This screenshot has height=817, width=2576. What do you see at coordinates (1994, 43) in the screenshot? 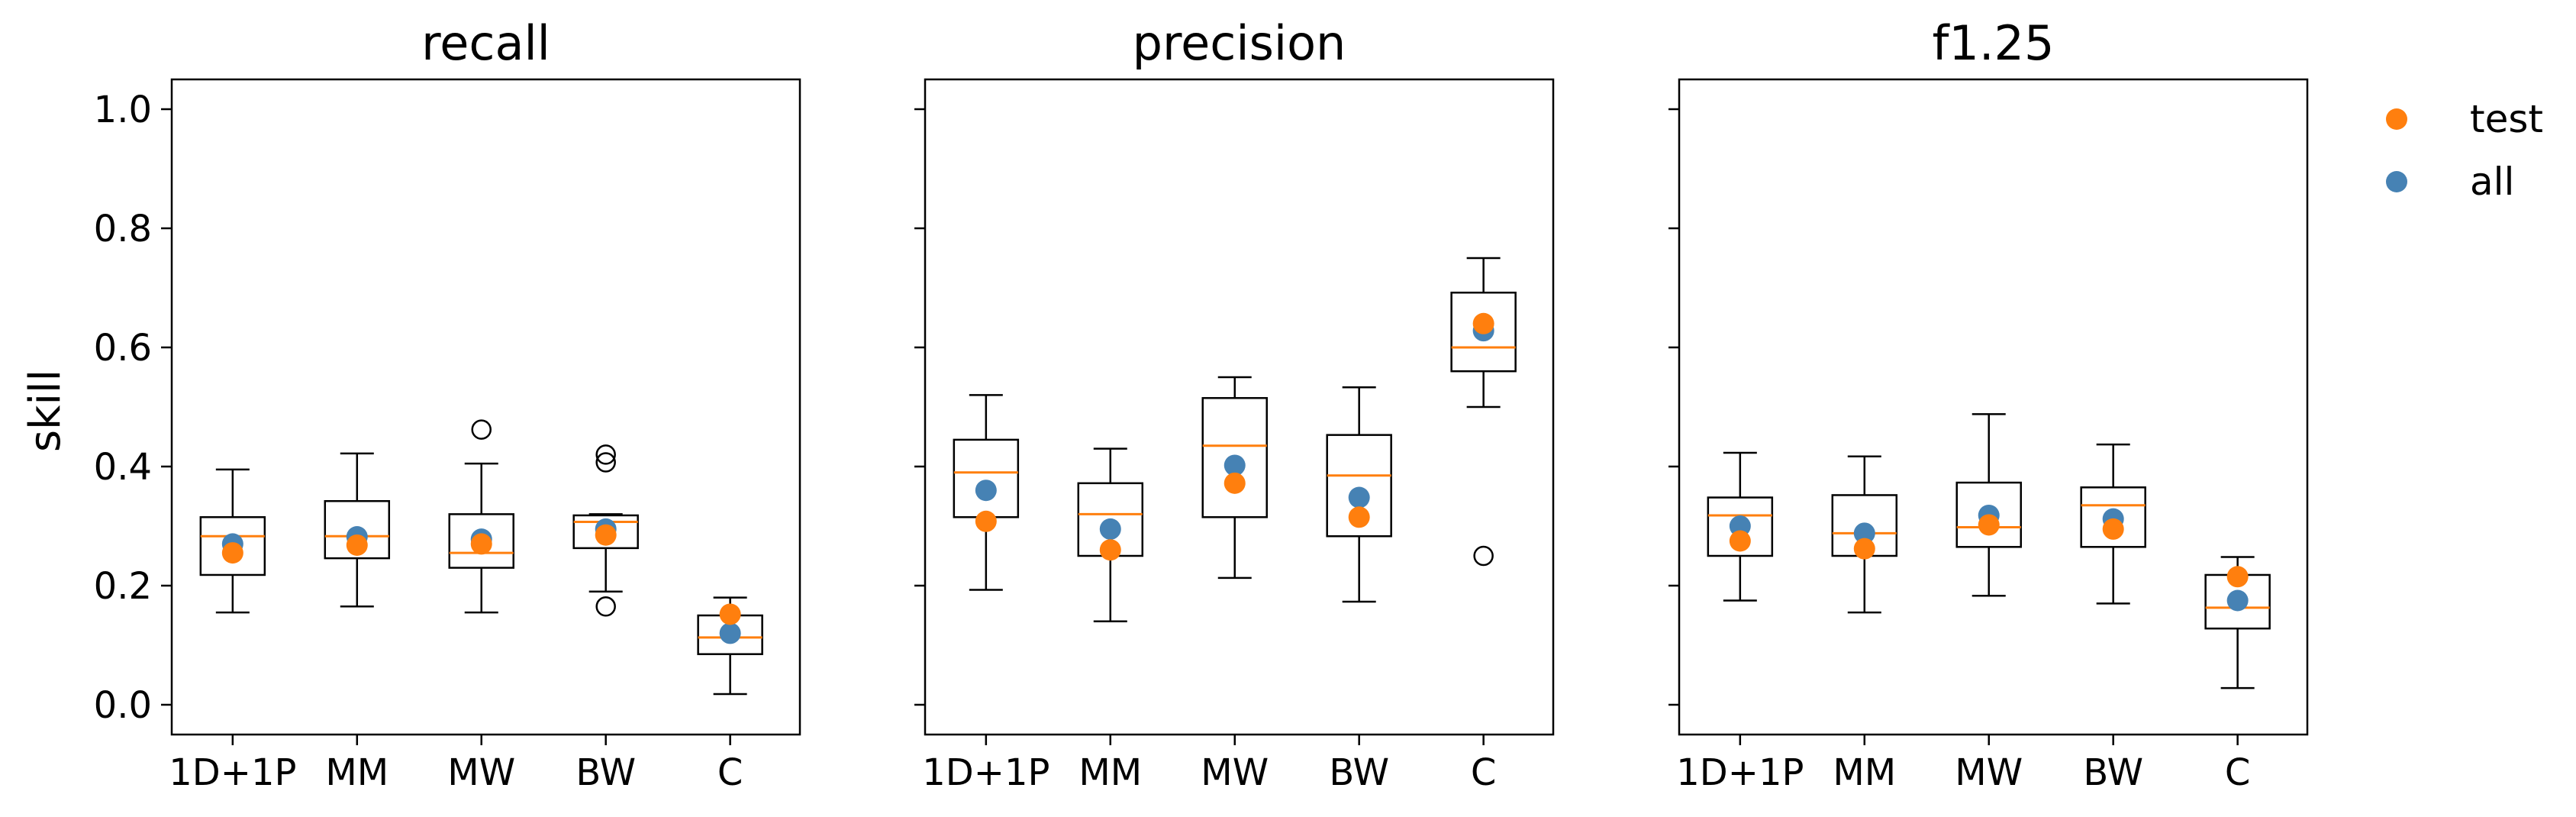
I see `panel-title: f1.25` at bounding box center [1994, 43].